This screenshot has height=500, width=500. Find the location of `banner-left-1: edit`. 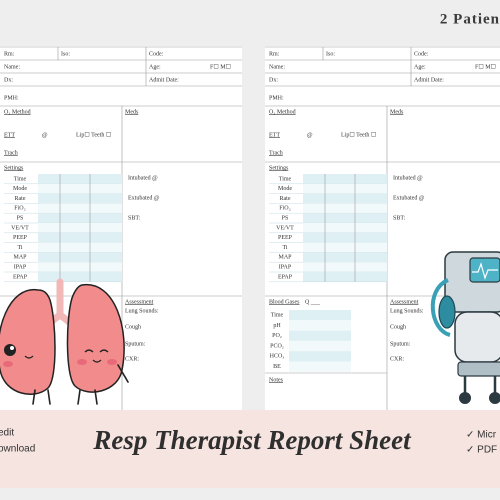

banner-left-1: edit is located at coordinates (7, 433).